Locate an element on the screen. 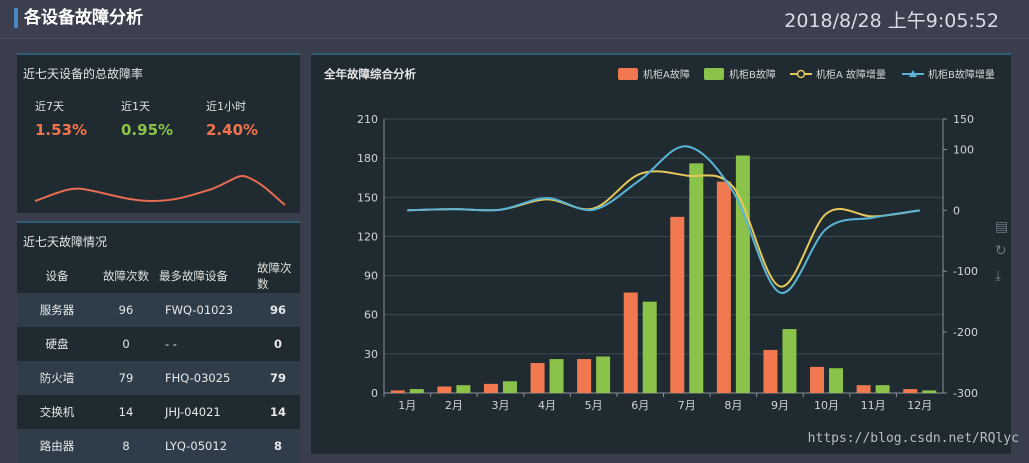  cell-count: 0 is located at coordinates (126, 344).